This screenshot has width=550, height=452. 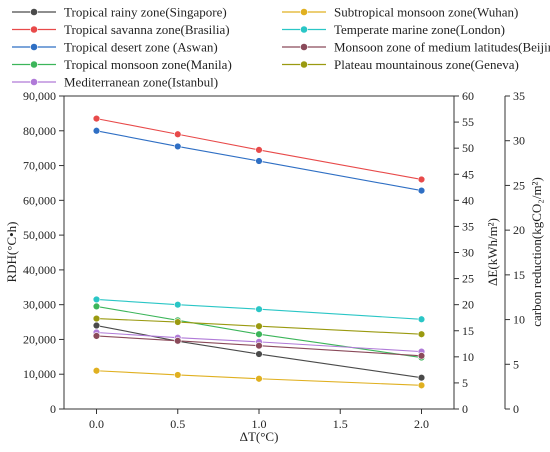 What do you see at coordinates (519, 275) in the screenshot?
I see `y-right-tick-label: 15` at bounding box center [519, 275].